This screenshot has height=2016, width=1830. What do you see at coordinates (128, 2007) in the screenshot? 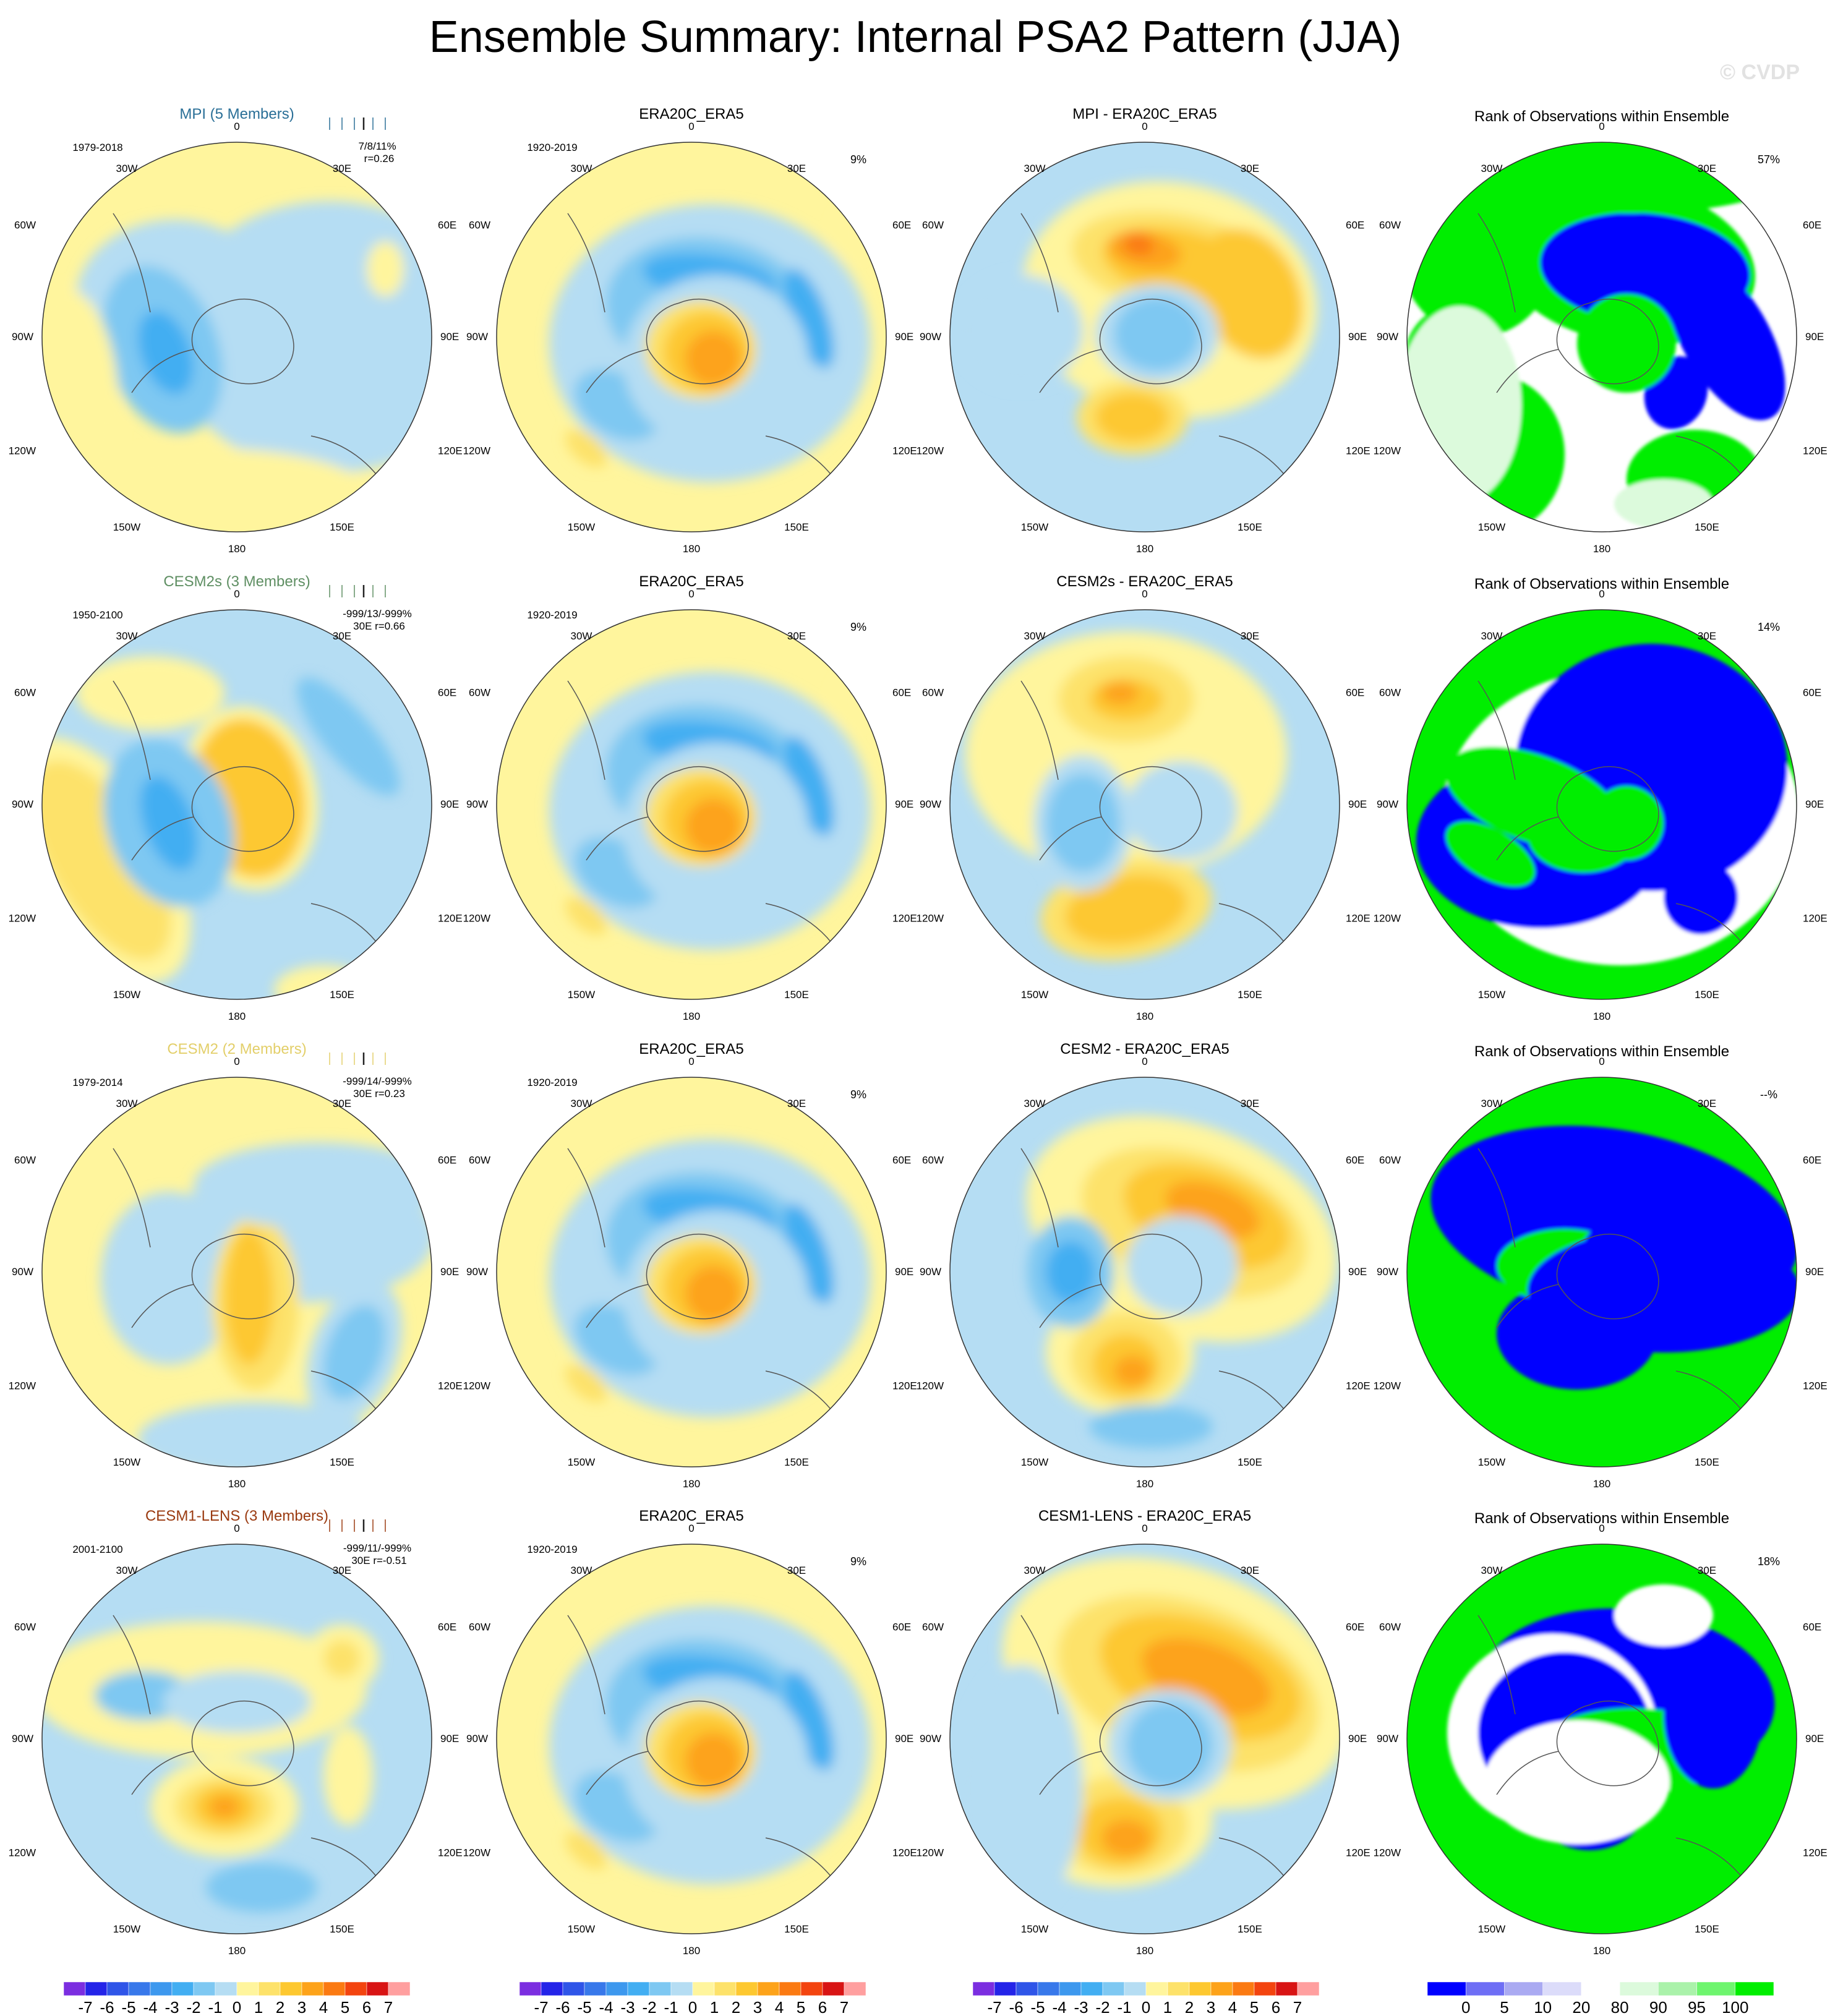
I see `colorbar-label: -5` at bounding box center [128, 2007].